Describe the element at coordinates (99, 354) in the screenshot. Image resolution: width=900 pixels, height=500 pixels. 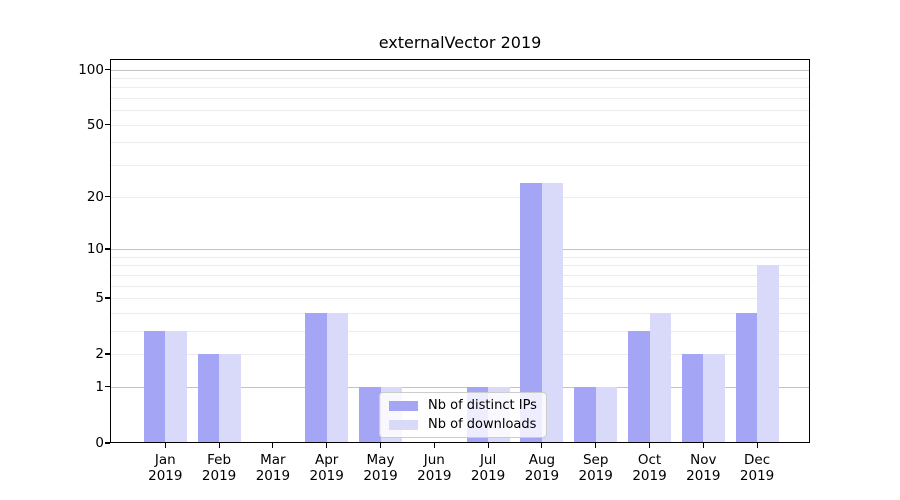
I see `y-tick-label-2: 2` at that location.